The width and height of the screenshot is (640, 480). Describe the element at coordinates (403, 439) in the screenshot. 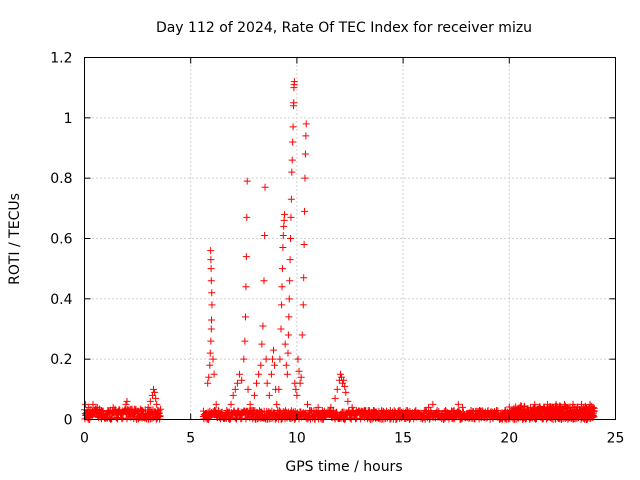

I see `x-tick-label: 15` at that location.